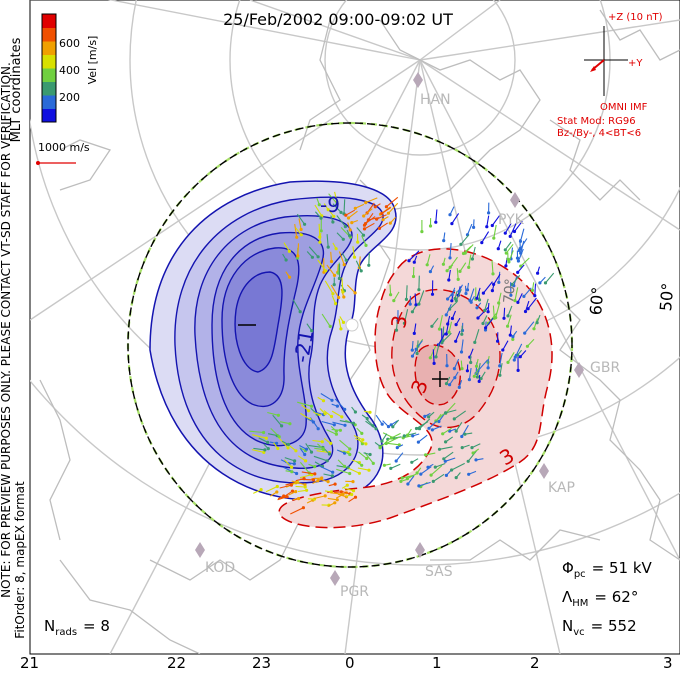 The width and height of the screenshot is (680, 674). What do you see at coordinates (354, 592) in the screenshot?
I see `station-label-pgr: PGR` at bounding box center [354, 592].